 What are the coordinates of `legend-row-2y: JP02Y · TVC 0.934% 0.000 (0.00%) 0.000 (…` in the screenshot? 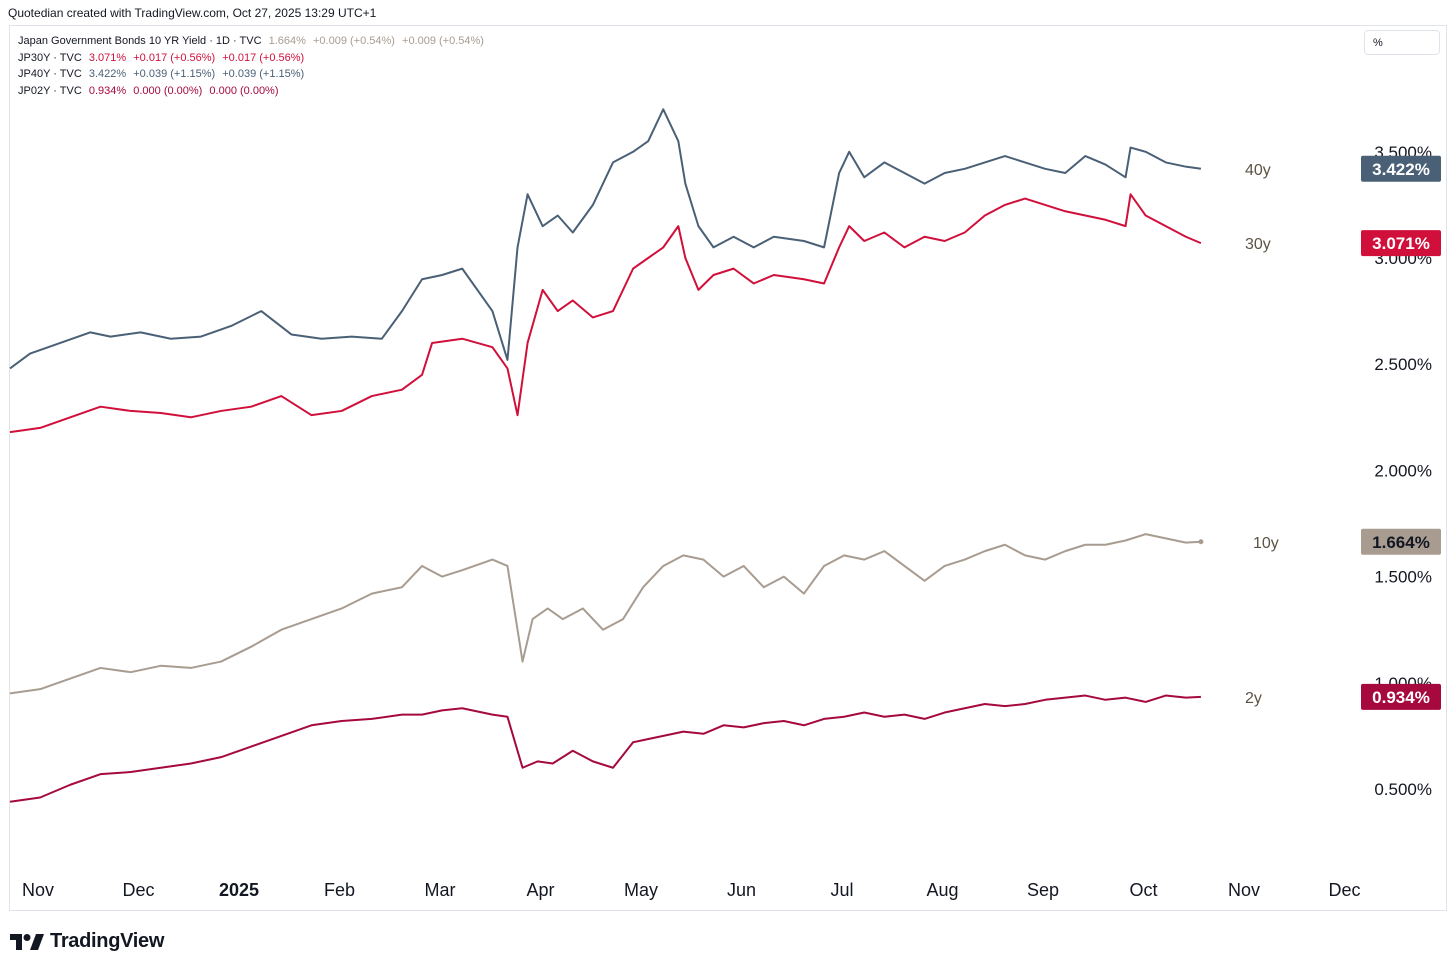 It's located at (253, 91).